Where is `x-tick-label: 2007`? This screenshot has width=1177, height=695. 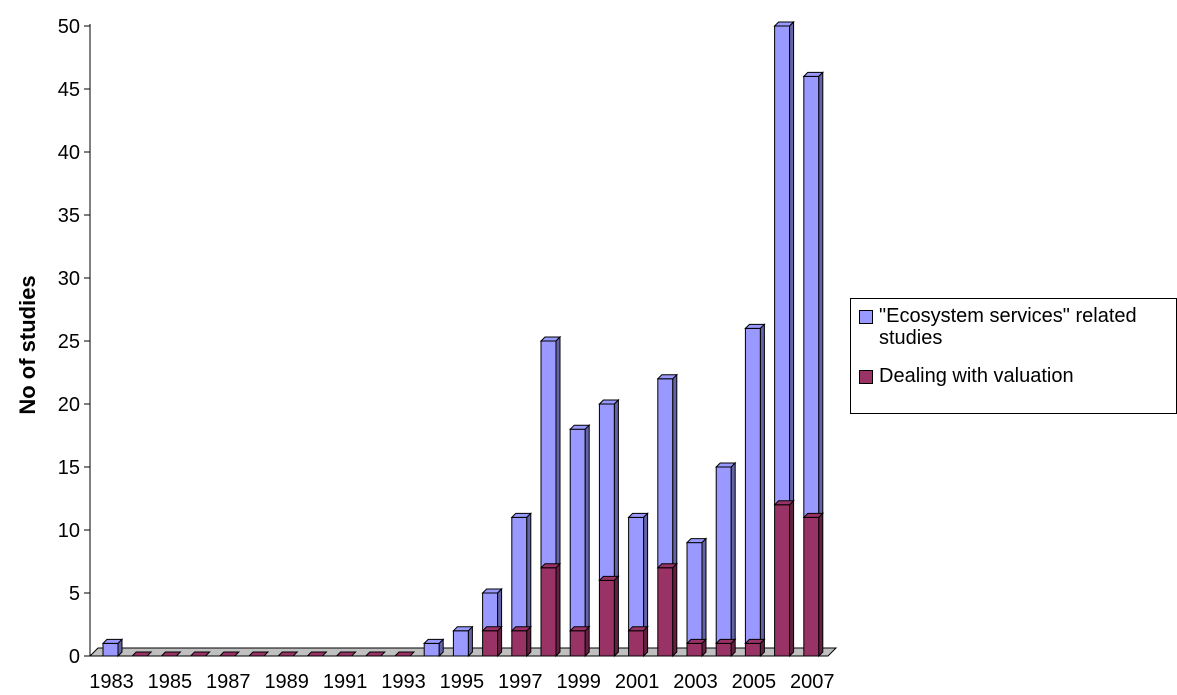
x-tick-label: 2007 is located at coordinates (812, 682).